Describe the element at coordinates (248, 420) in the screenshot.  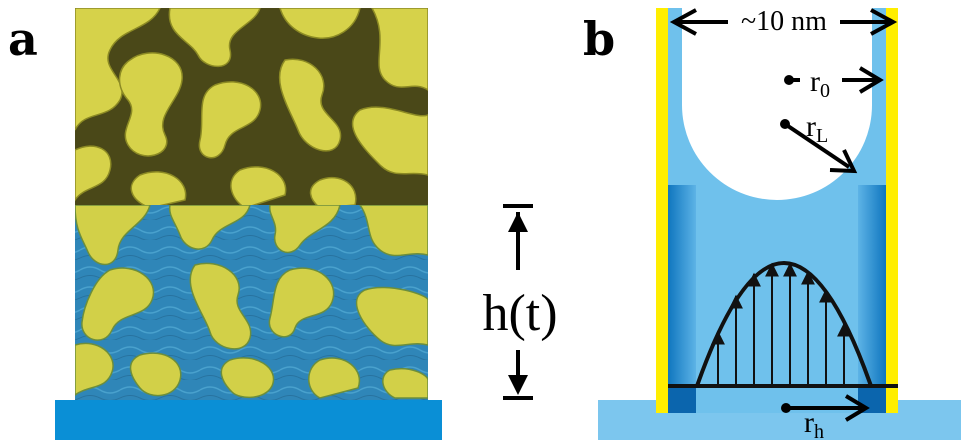
I see `substrate` at that location.